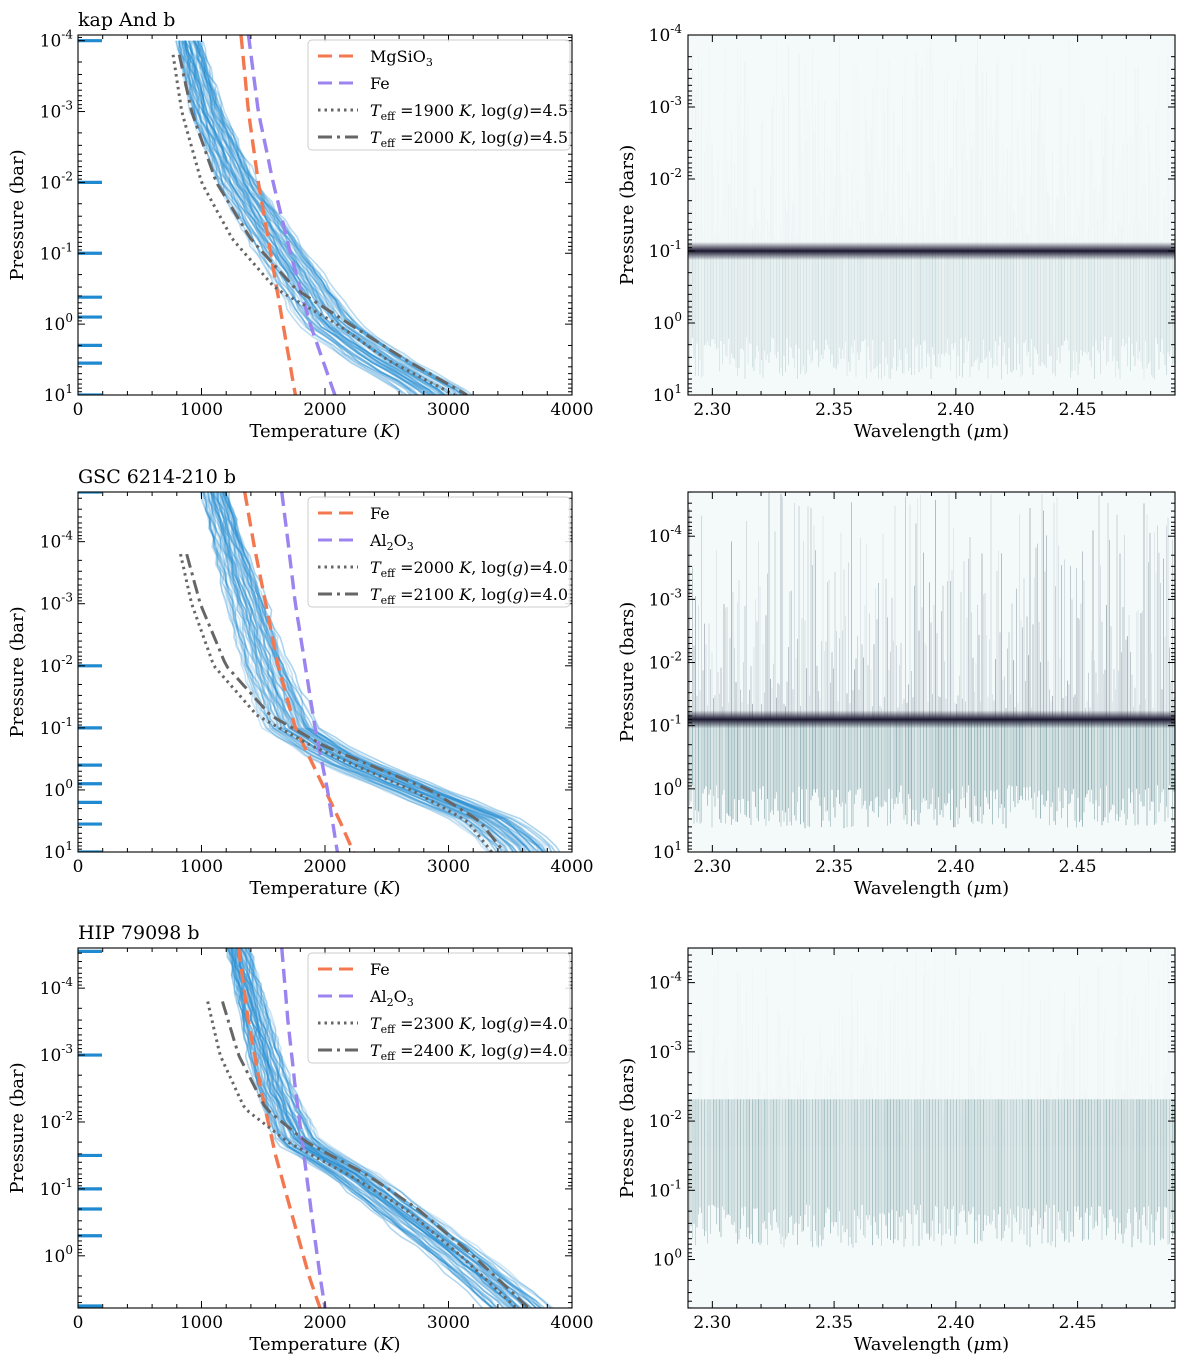 The width and height of the screenshot is (1181, 1365). Describe the element at coordinates (157, 477) in the screenshot. I see `panel-title: GSC 6214-210 b` at that location.